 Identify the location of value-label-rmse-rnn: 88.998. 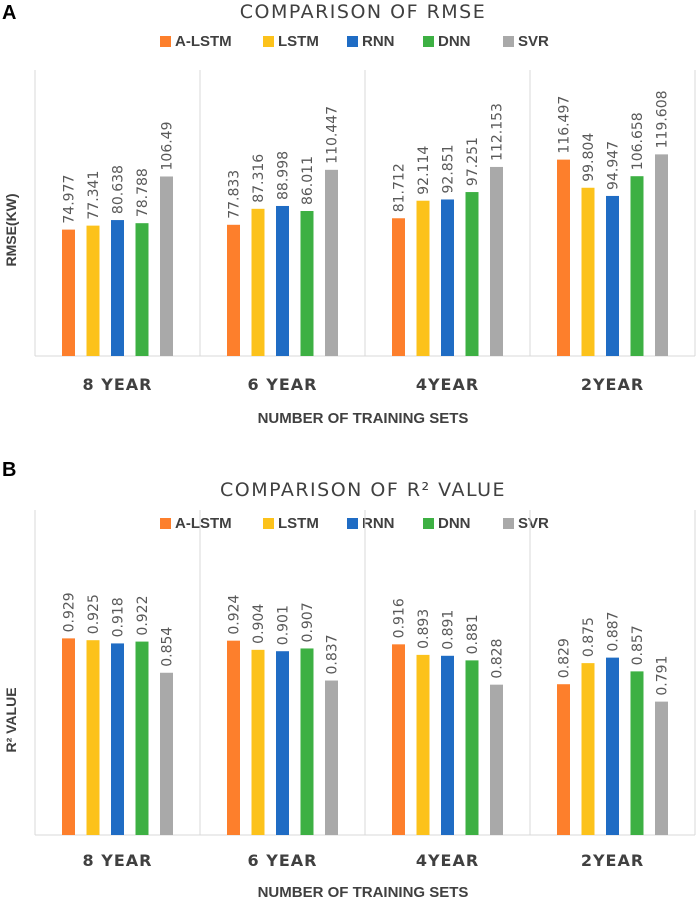
(284, 175).